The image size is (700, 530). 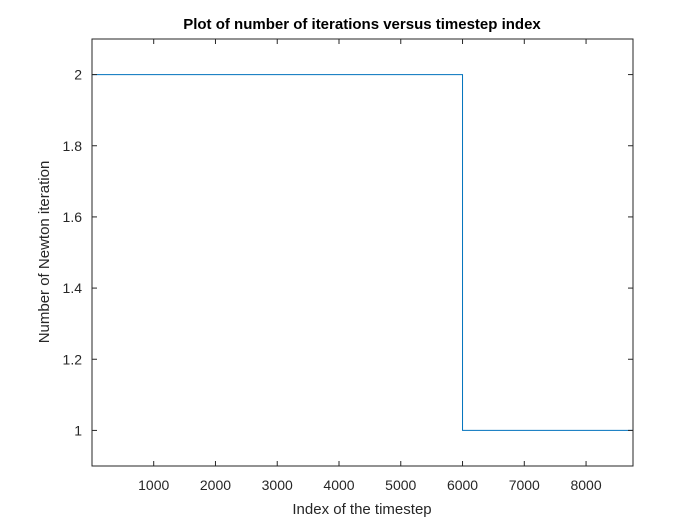 I want to click on x-tick-label: 5000, so click(x=400, y=485).